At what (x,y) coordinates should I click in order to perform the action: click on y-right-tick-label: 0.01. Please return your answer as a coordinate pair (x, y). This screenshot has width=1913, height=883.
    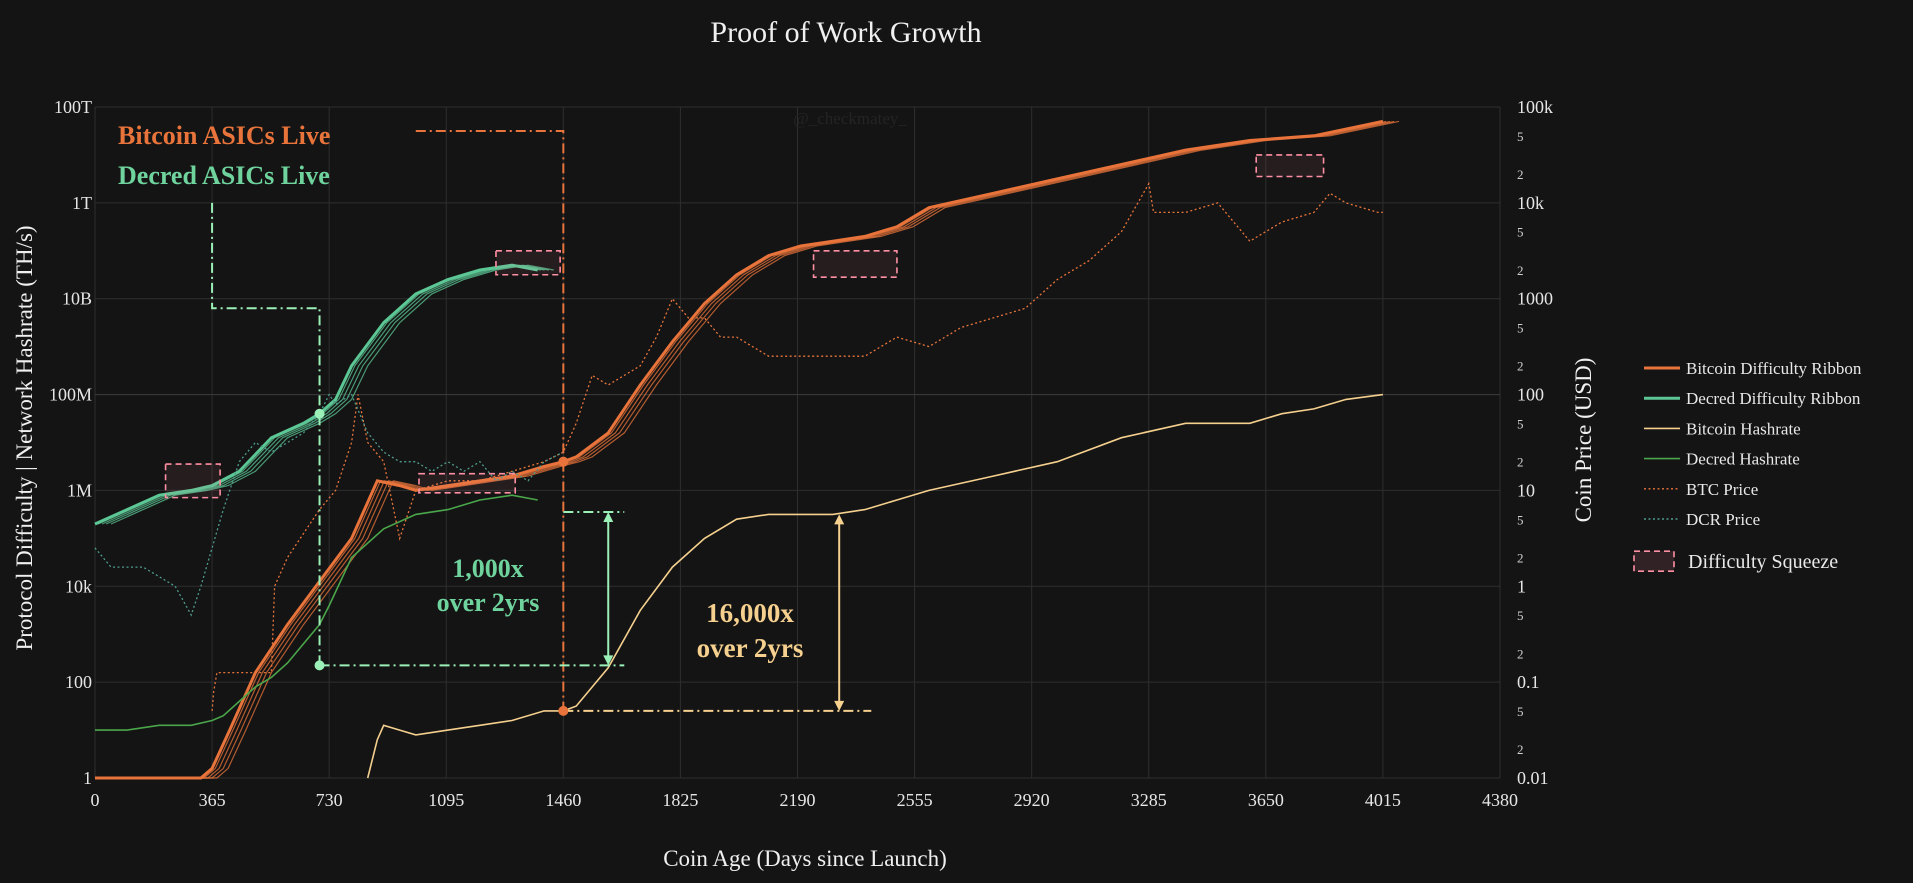
    Looking at the image, I should click on (1533, 778).